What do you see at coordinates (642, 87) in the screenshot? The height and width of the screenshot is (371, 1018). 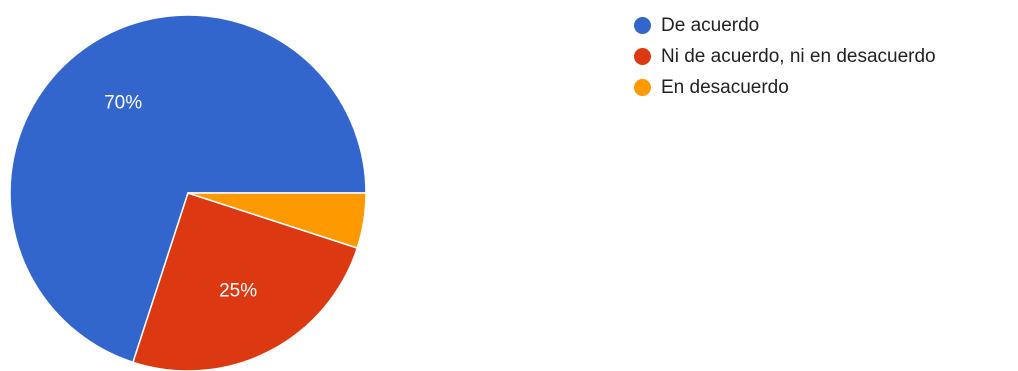 I see `legend-swatch-en-desacuerdo` at bounding box center [642, 87].